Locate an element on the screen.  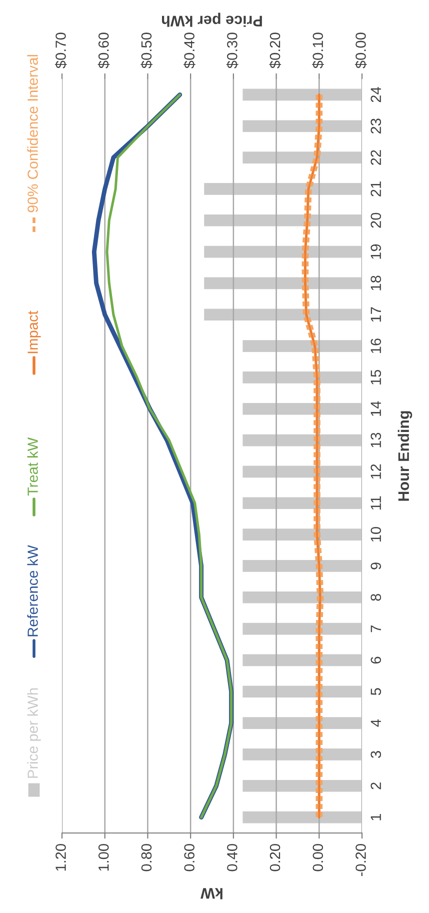
x-tick-label: 1.00 is located at coordinates (103, 857).